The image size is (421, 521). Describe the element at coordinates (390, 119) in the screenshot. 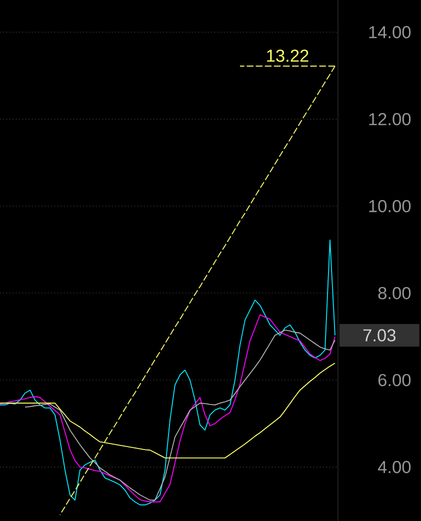

I see `y-tick-label: 12.00` at that location.